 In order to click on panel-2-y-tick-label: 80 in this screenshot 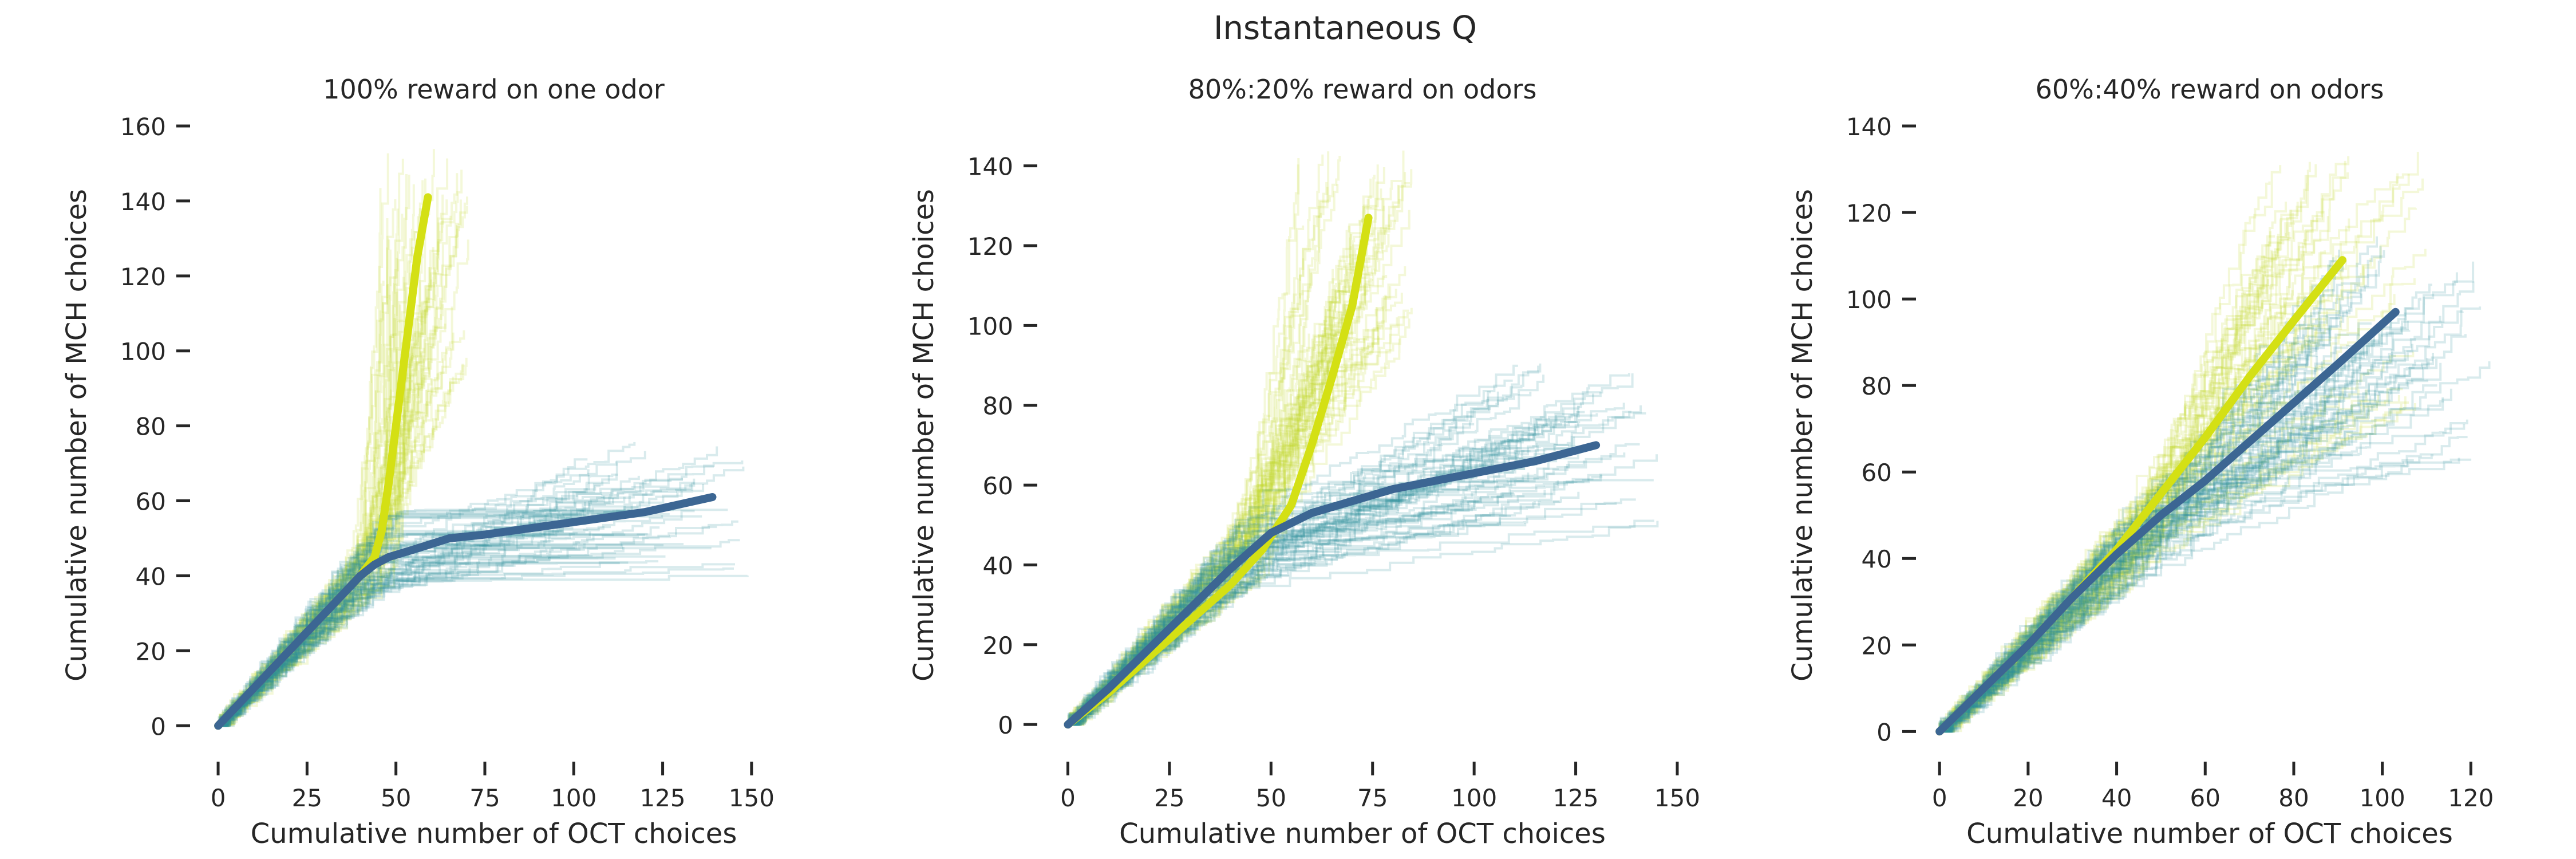, I will do `click(998, 406)`.